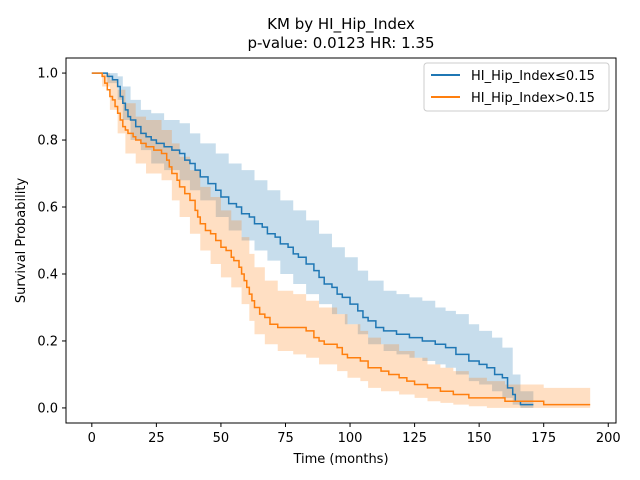 This screenshot has height=480, width=640. I want to click on legend-label-series-0: HI_Hip_Index≤0.15, so click(533, 76).